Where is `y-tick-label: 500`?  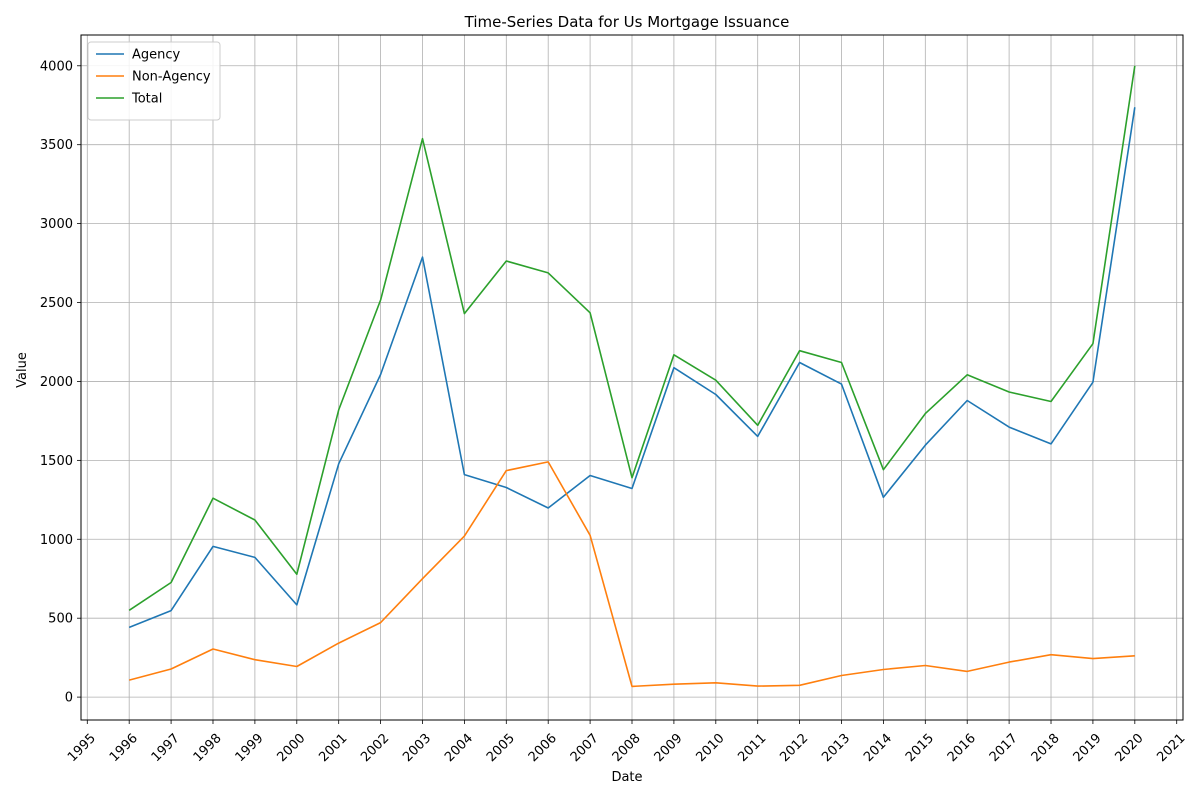
y-tick-label: 500 is located at coordinates (60, 619).